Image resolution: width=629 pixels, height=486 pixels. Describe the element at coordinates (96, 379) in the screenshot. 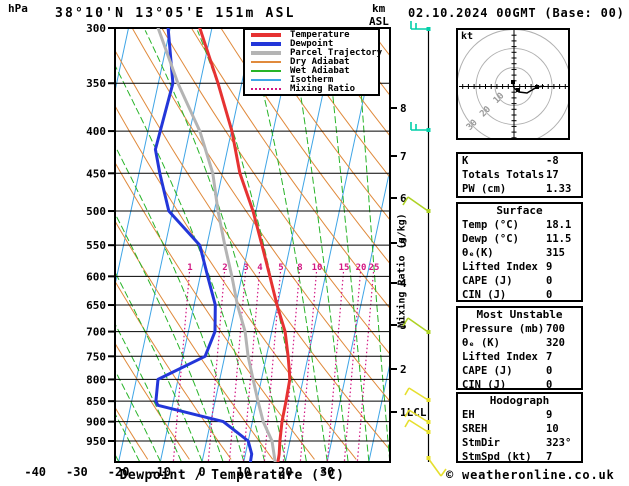

I see `pressure-tick-label: 800` at that location.